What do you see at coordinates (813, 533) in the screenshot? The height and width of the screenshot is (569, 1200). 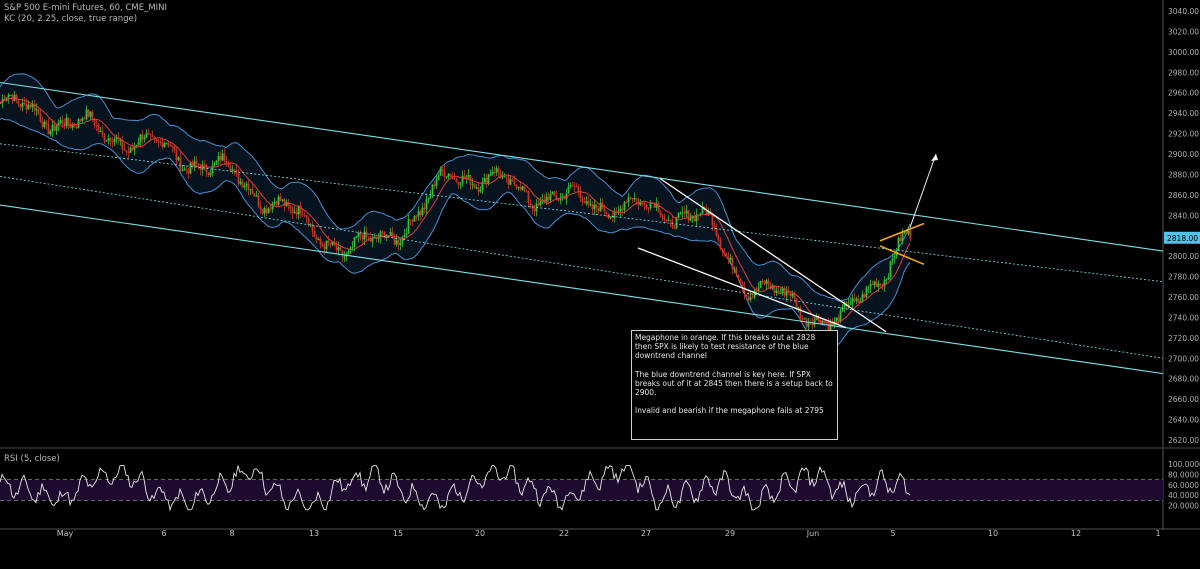 I see `time-tick-label: Jun` at bounding box center [813, 533].